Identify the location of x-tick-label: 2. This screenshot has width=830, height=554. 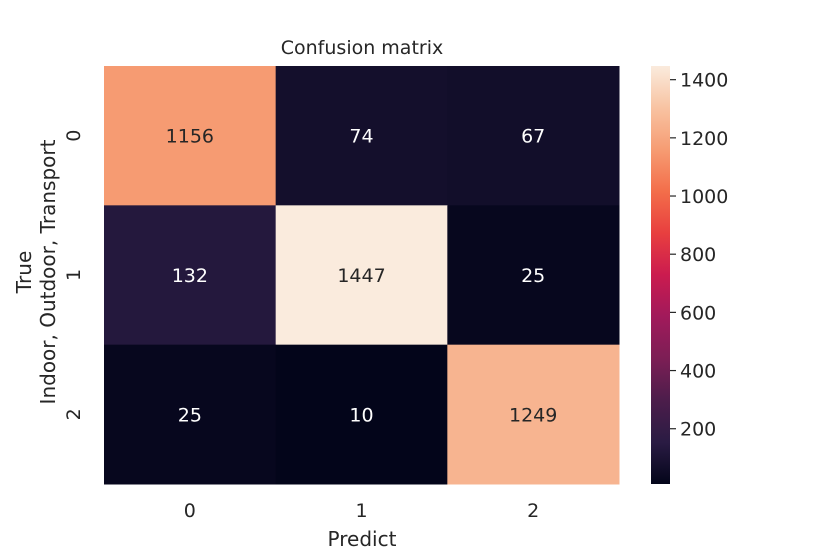
(533, 511).